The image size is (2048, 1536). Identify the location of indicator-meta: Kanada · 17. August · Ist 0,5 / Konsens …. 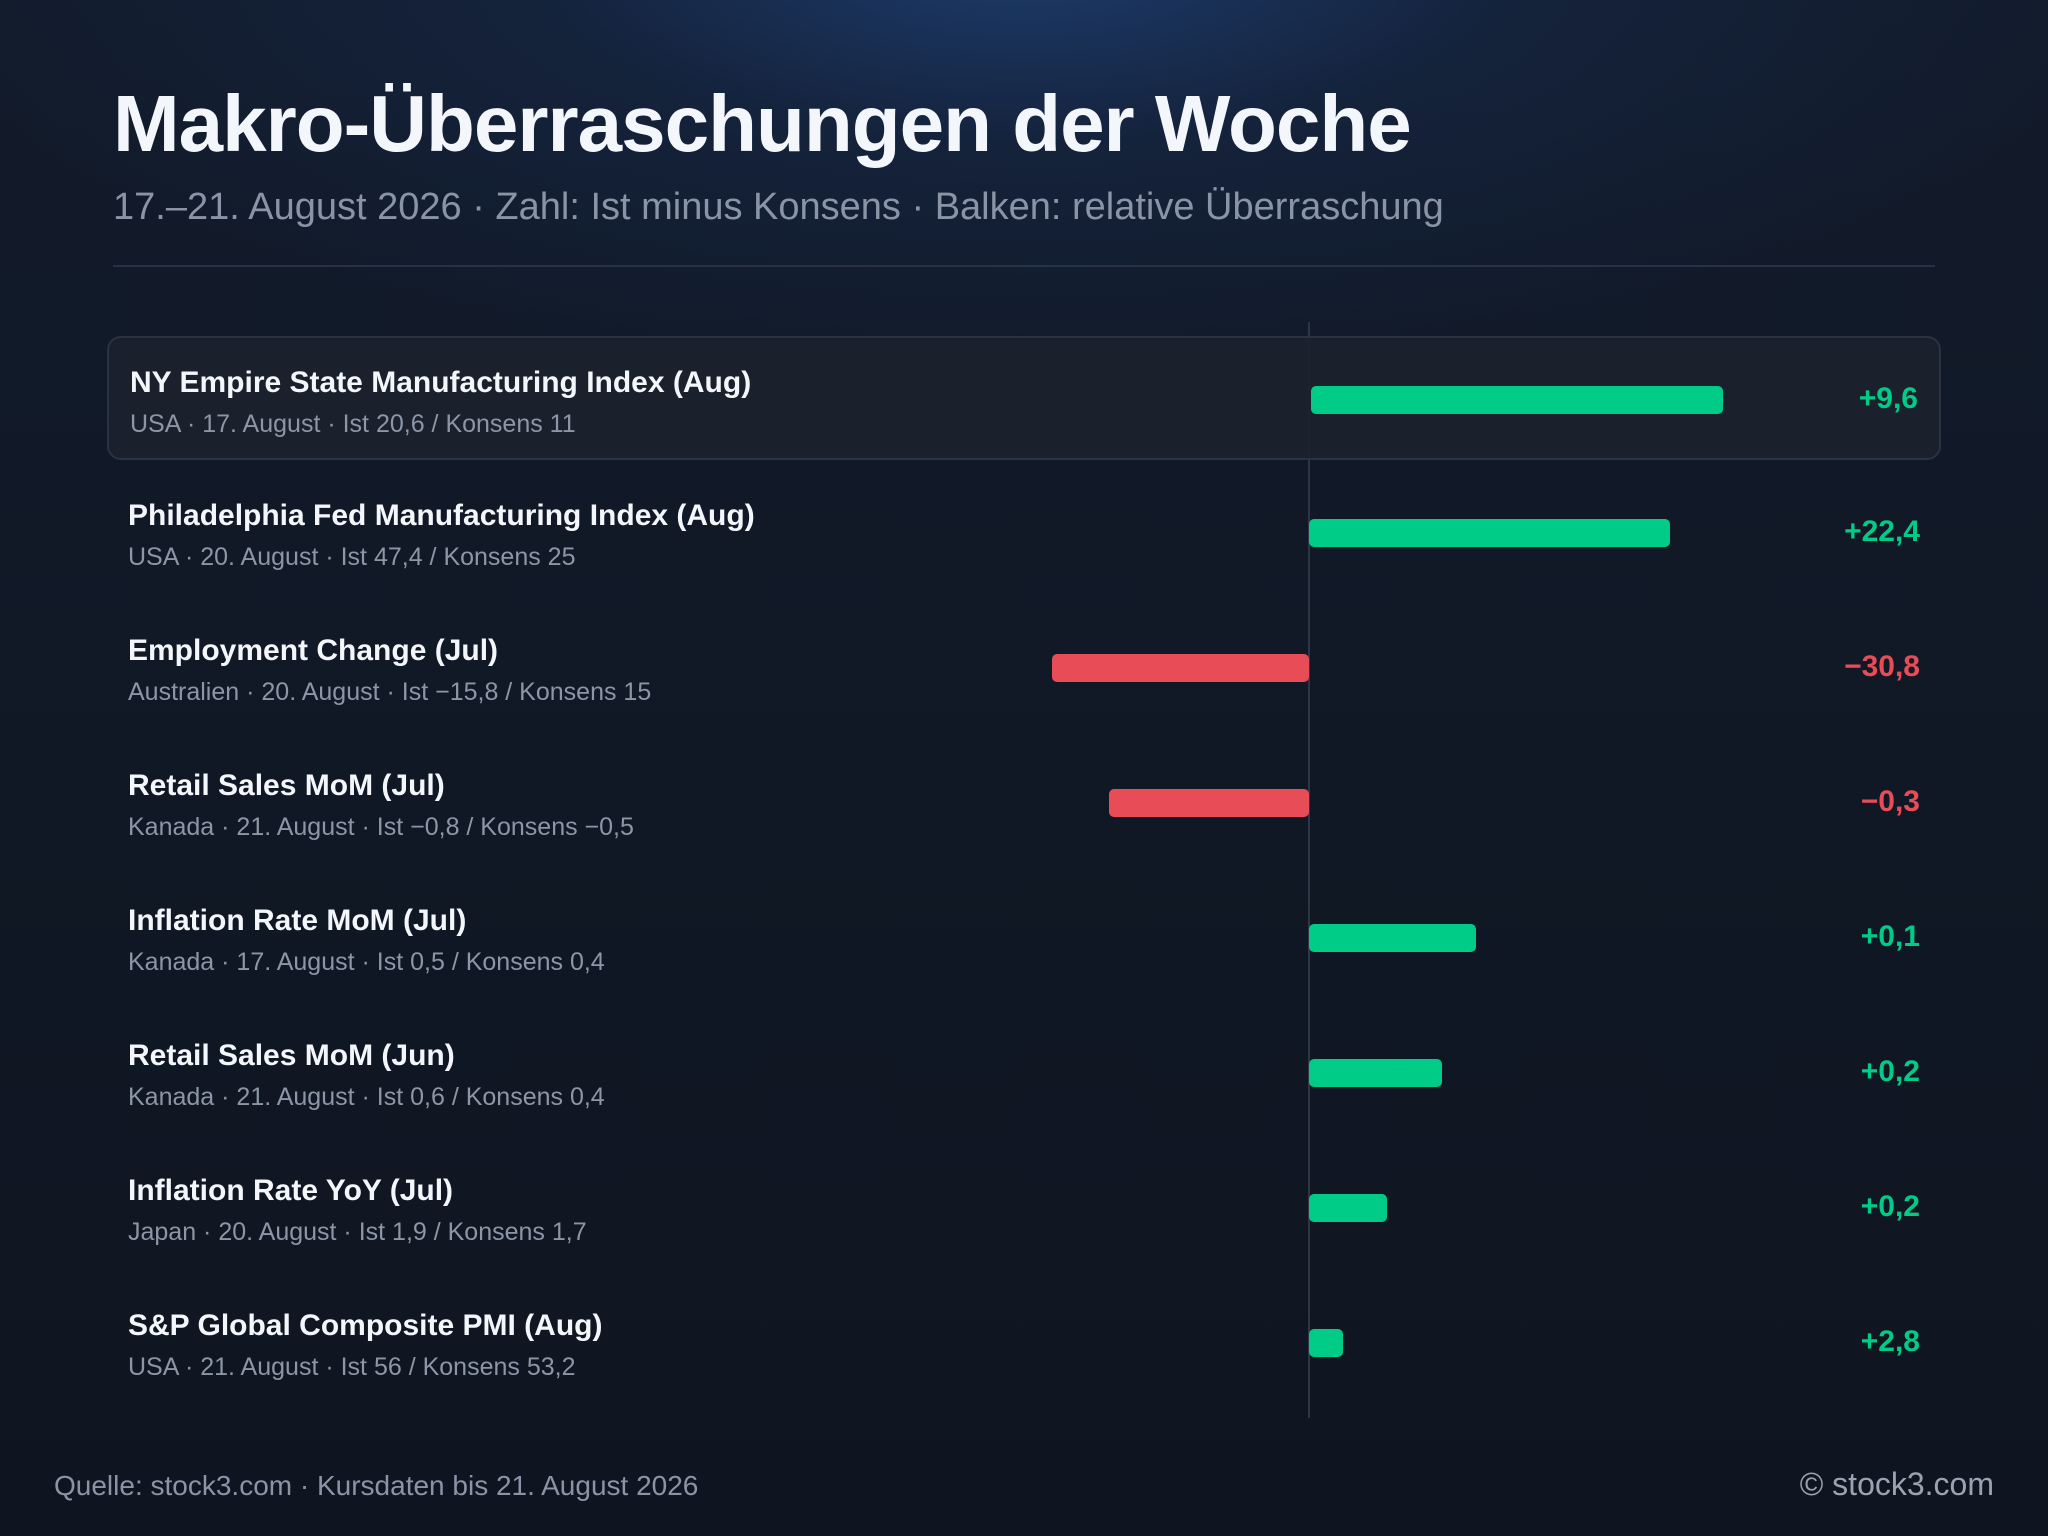
(366, 962).